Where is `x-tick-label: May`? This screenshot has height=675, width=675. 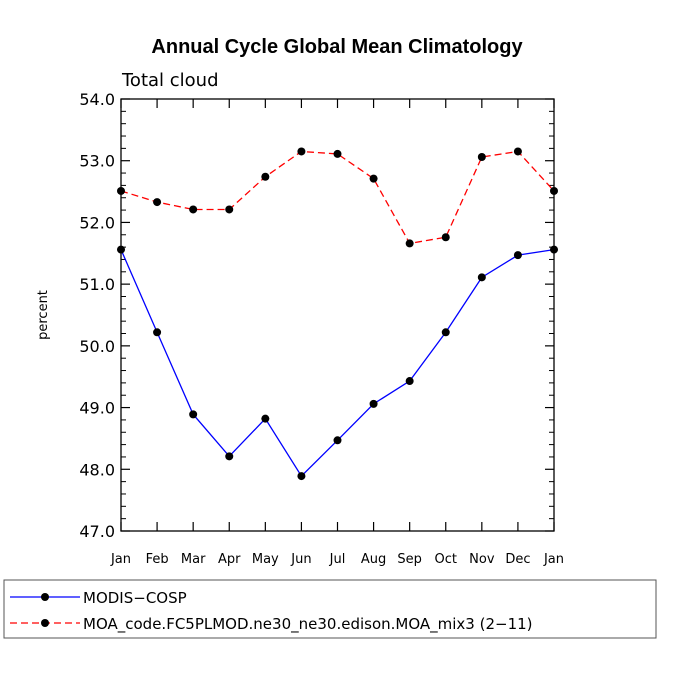
x-tick-label: May is located at coordinates (265, 559).